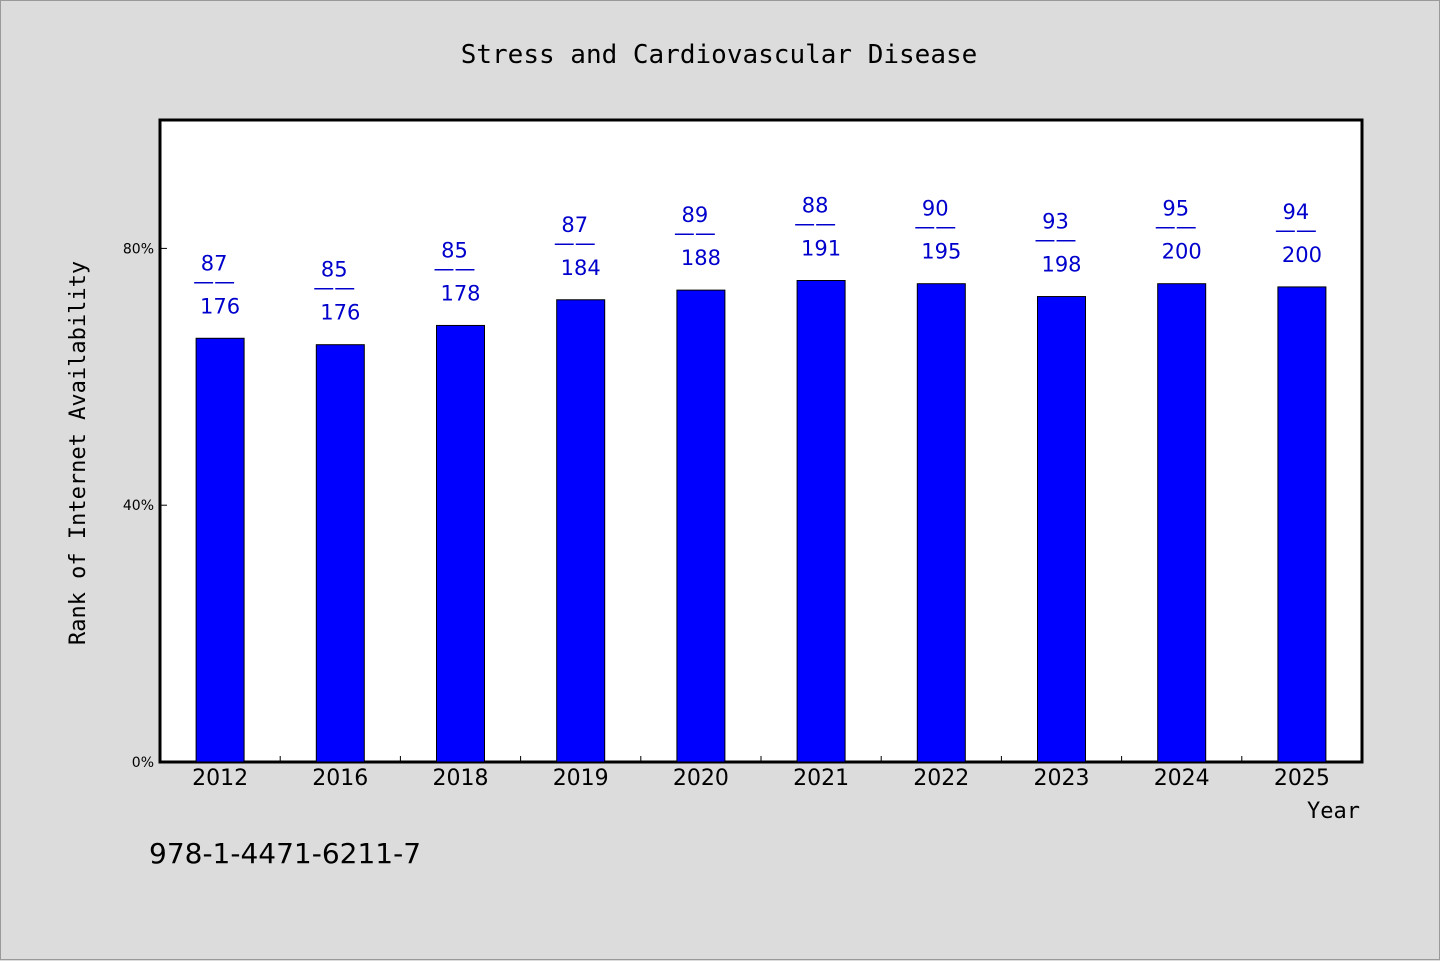 The width and height of the screenshot is (1440, 961). Describe the element at coordinates (340, 778) in the screenshot. I see `x-tick-label-2016: 2016` at that location.